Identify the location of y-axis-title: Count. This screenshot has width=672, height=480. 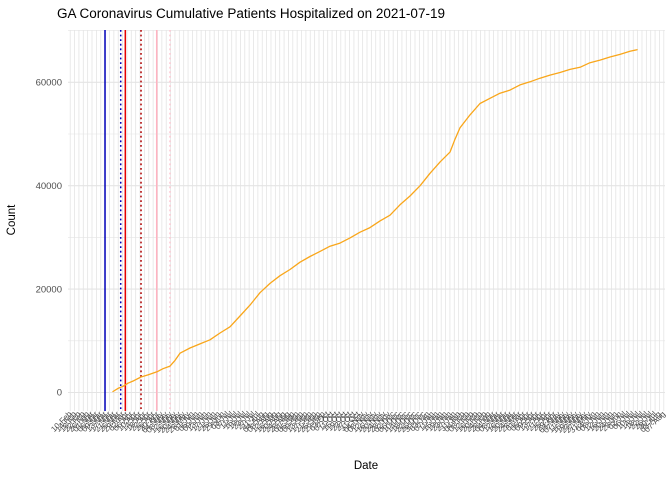
(12, 219).